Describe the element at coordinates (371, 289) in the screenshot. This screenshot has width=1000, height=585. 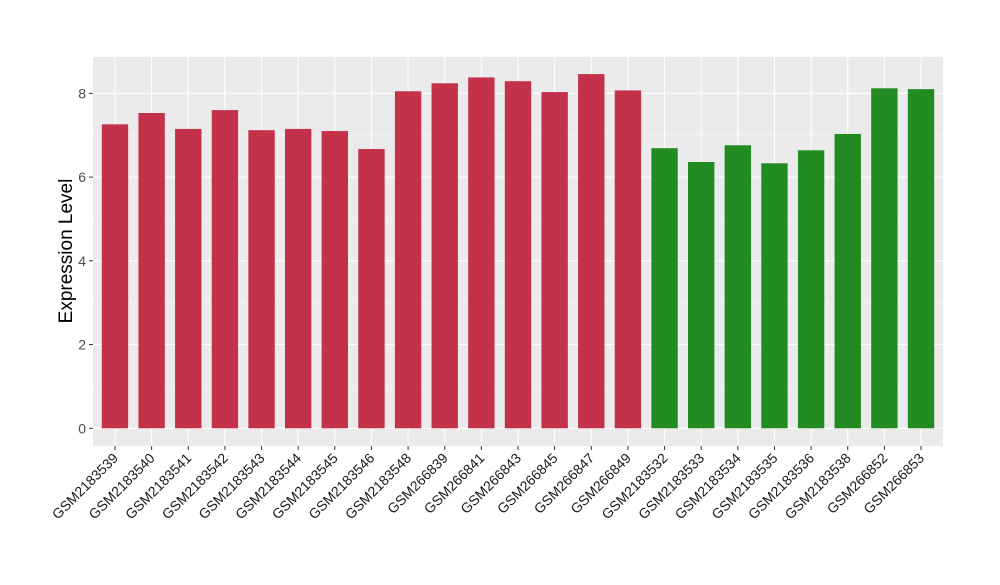
I see `bar-GSM2183546` at that location.